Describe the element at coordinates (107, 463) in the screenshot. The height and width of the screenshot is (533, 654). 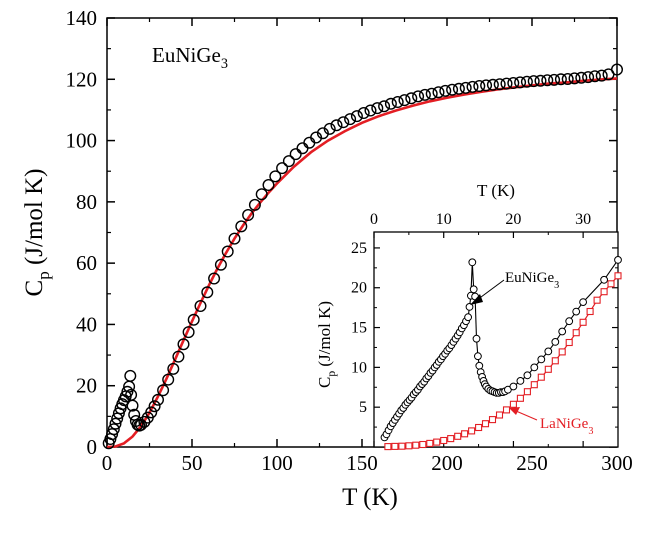
I see `x-tick-label: 0` at that location.